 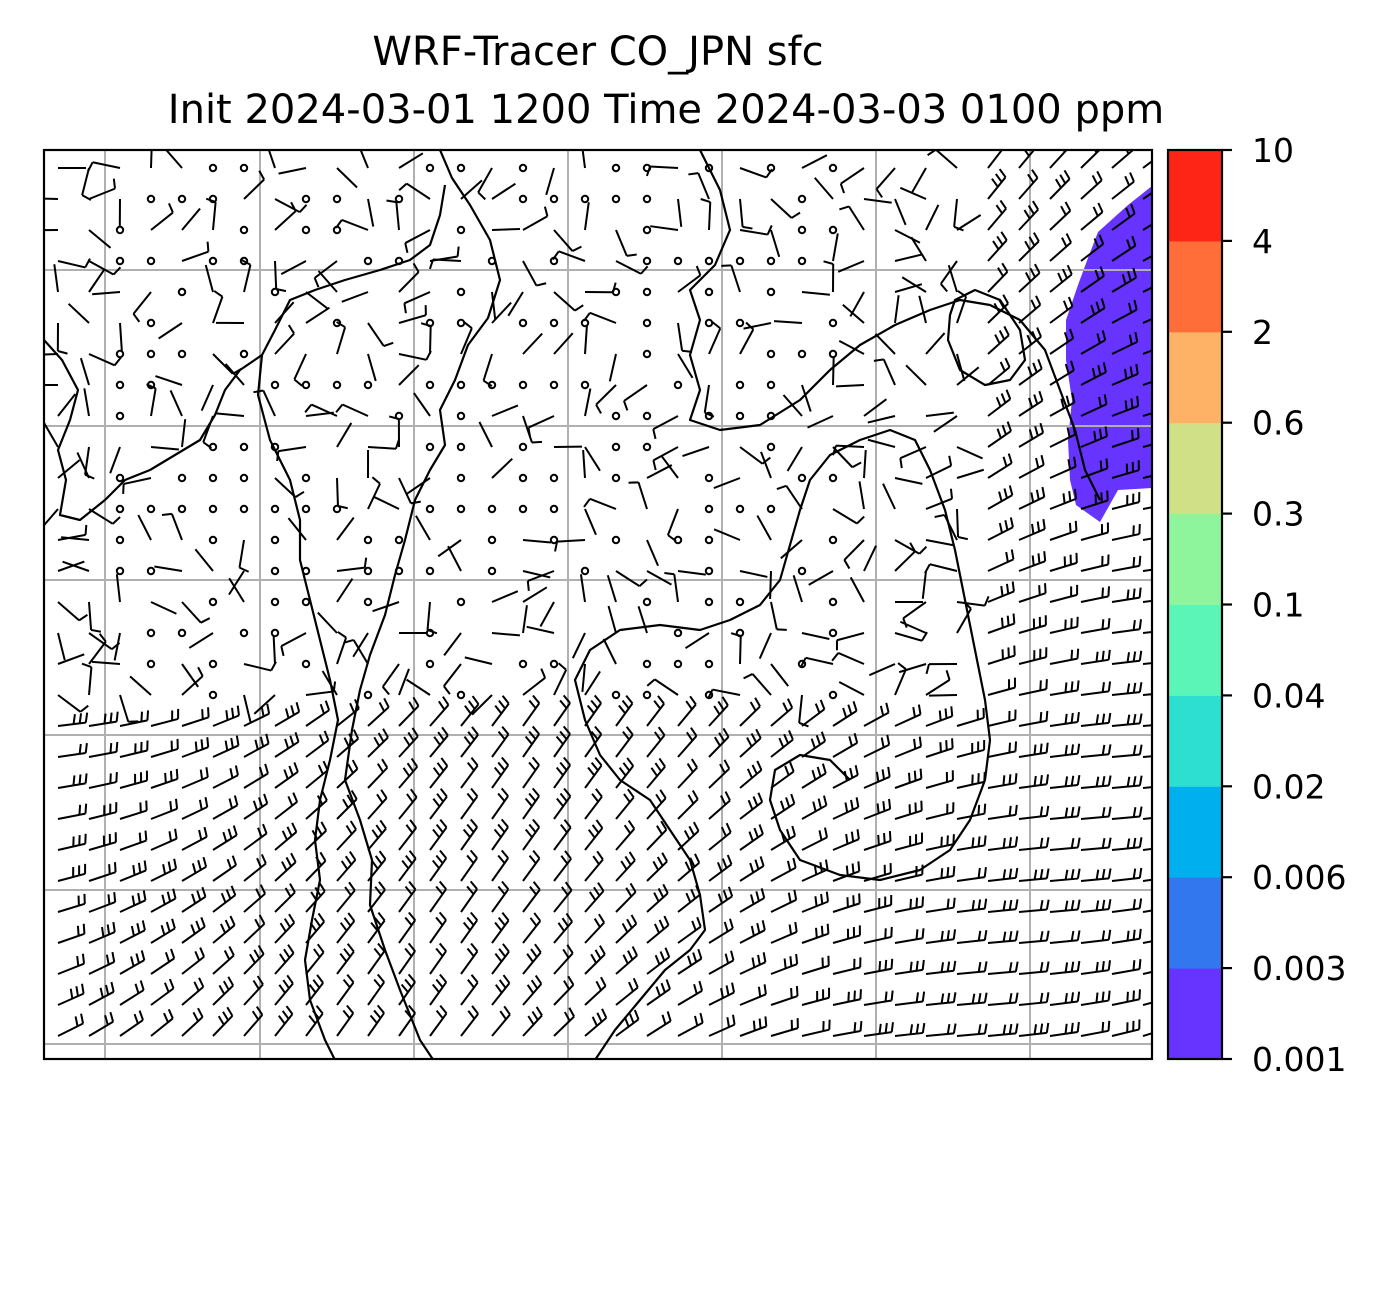 What do you see at coordinates (422, 604) in the screenshot?
I see `coastline-mainland` at bounding box center [422, 604].